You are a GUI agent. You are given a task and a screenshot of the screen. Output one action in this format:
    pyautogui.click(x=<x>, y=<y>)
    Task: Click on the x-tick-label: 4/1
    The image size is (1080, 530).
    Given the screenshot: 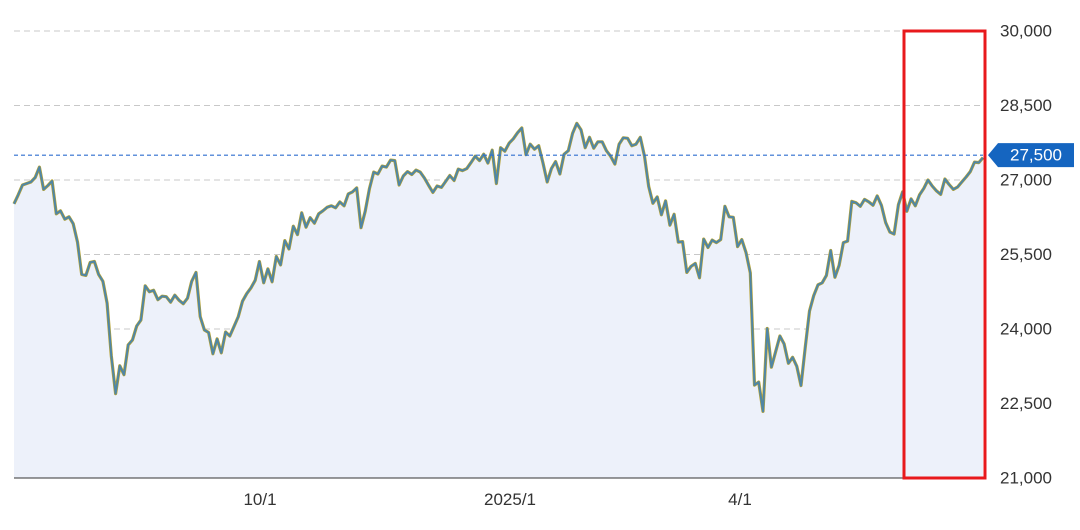 What is the action you would take?
    pyautogui.click(x=740, y=499)
    